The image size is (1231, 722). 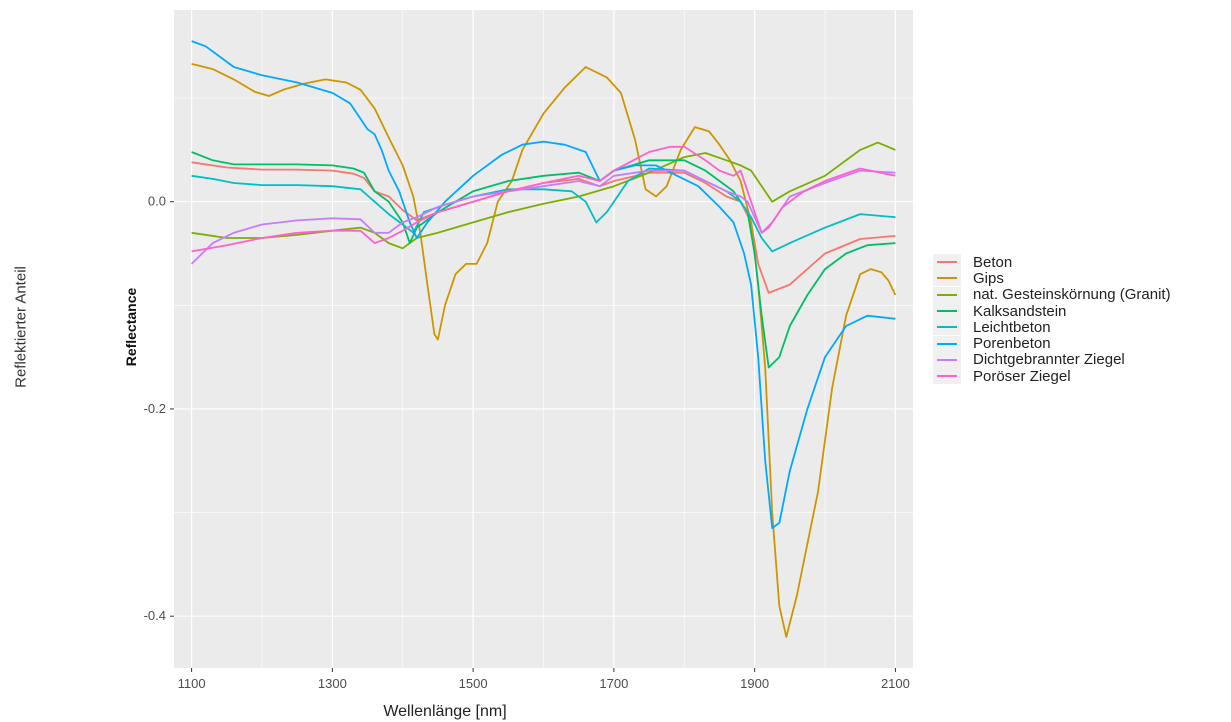 What do you see at coordinates (754, 683) in the screenshot?
I see `x-tick-label: 1900` at bounding box center [754, 683].